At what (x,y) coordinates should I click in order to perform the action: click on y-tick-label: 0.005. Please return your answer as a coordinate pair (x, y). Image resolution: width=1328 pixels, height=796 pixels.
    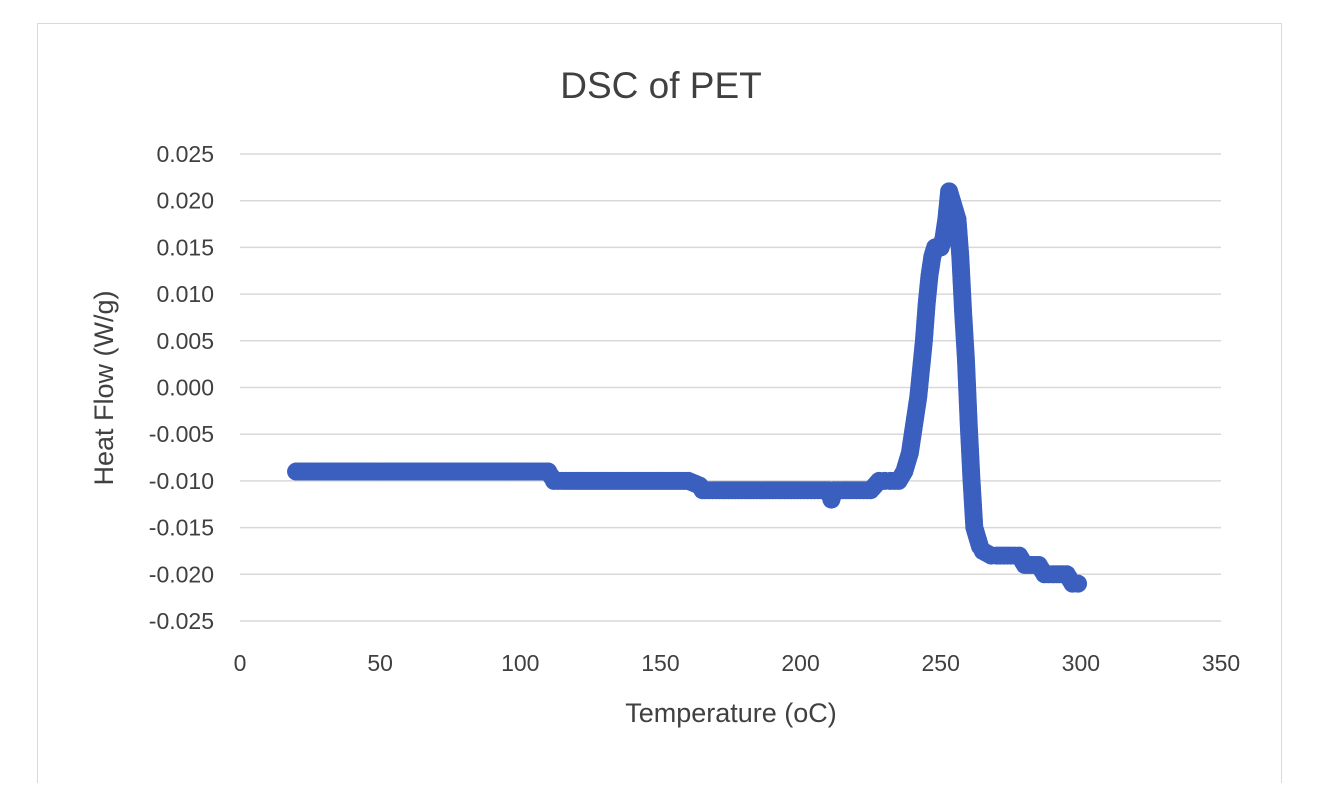
    Looking at the image, I should click on (185, 341).